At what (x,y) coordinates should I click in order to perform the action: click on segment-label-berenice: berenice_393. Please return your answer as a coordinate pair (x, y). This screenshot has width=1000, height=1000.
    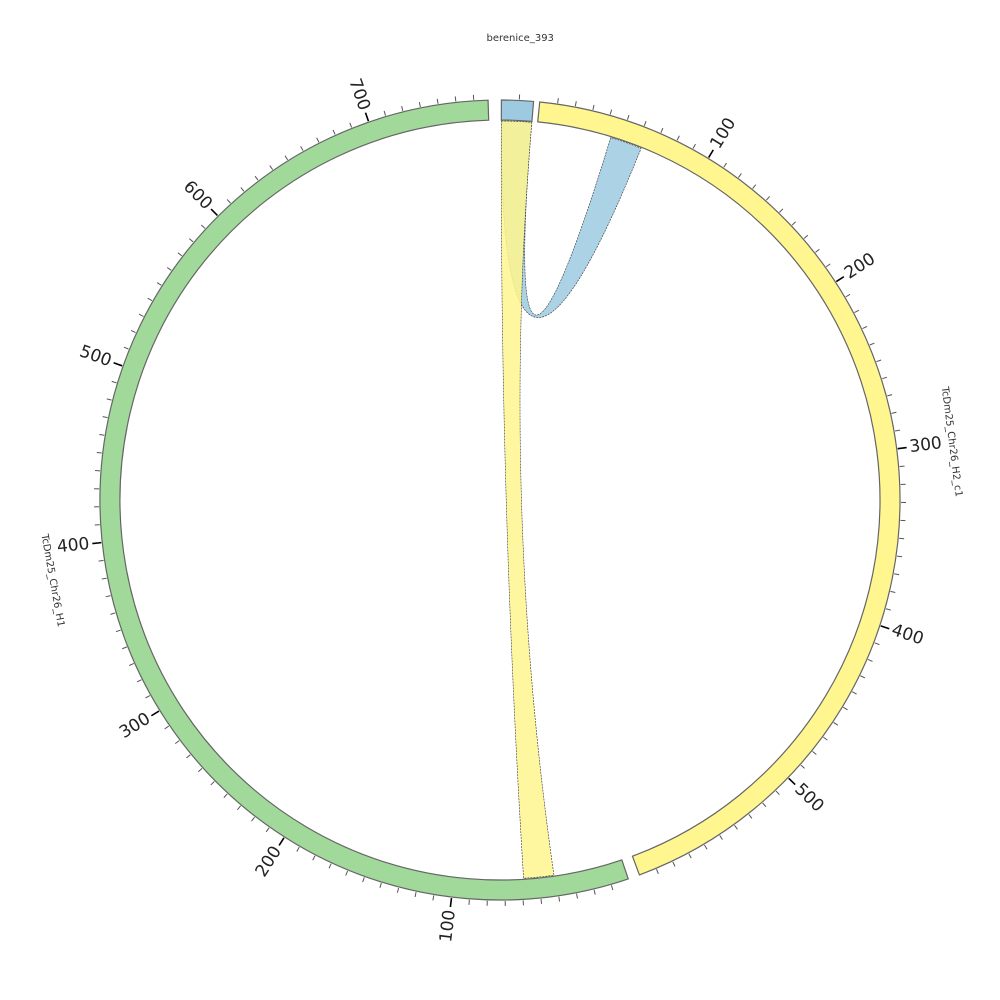
    Looking at the image, I should click on (520, 38).